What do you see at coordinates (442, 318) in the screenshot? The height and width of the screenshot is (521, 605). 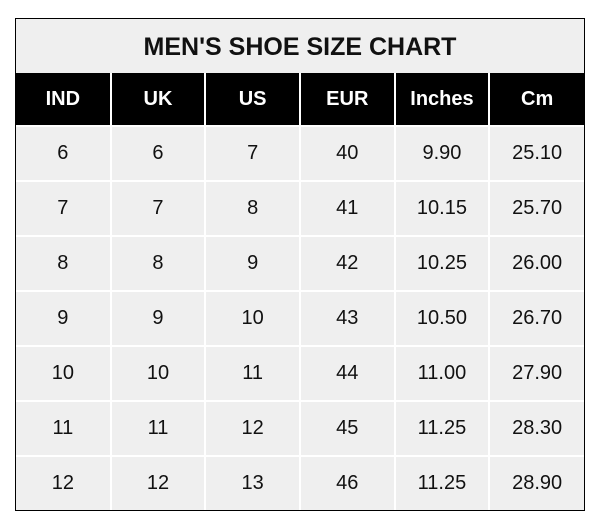 I see `cell-inches: 10.50` at bounding box center [442, 318].